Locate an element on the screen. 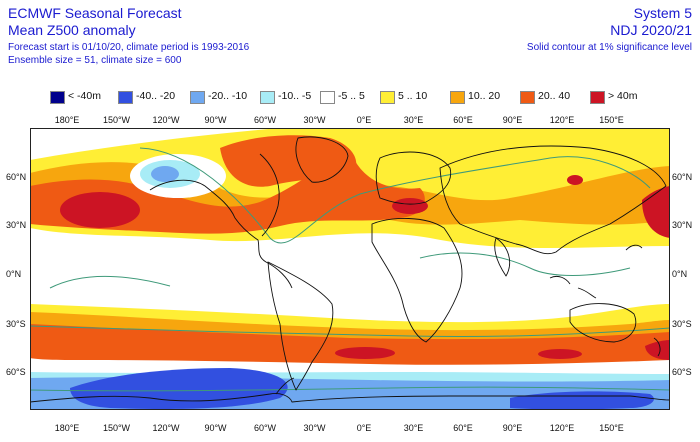  new-zealand-coast is located at coordinates (657, 347).